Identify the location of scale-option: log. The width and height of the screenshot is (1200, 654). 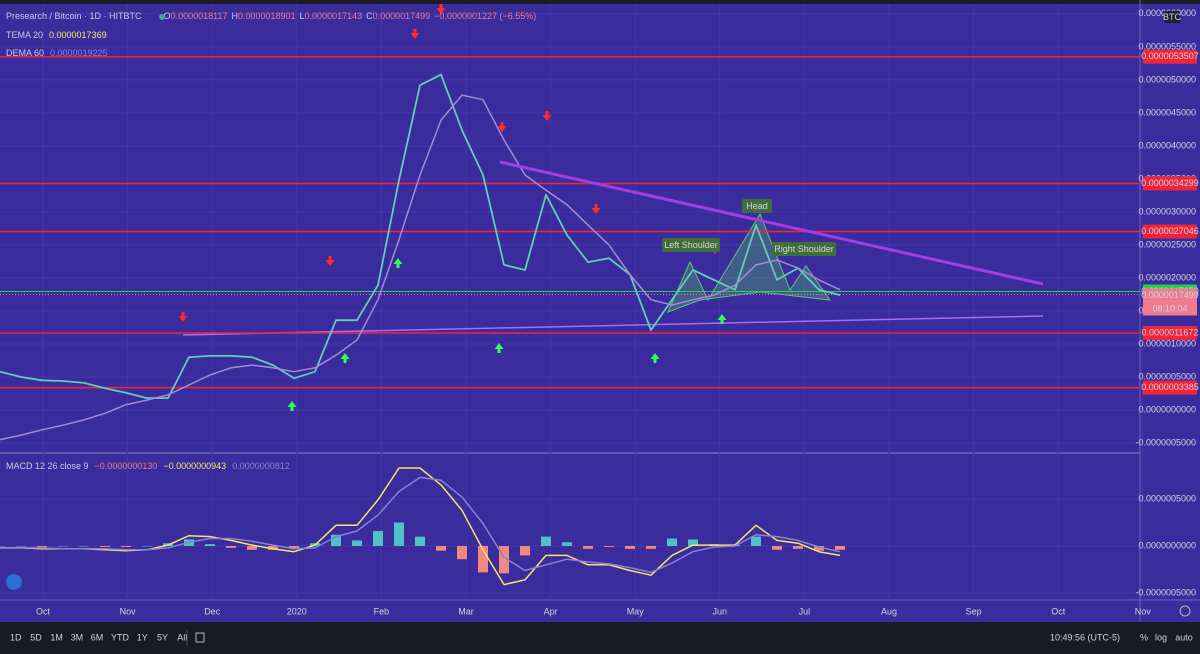
(1161, 637).